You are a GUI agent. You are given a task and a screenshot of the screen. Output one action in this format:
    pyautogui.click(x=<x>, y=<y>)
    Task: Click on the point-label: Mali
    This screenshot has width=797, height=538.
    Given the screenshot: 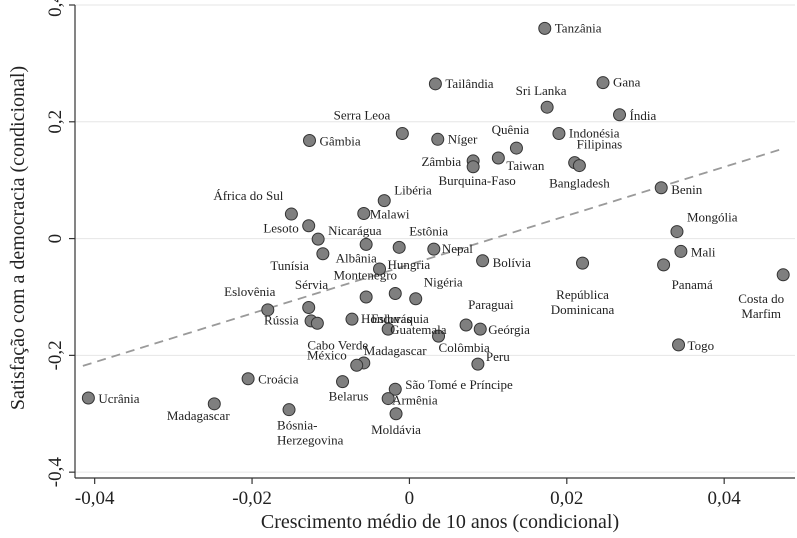 What is the action you would take?
    pyautogui.click(x=703, y=251)
    